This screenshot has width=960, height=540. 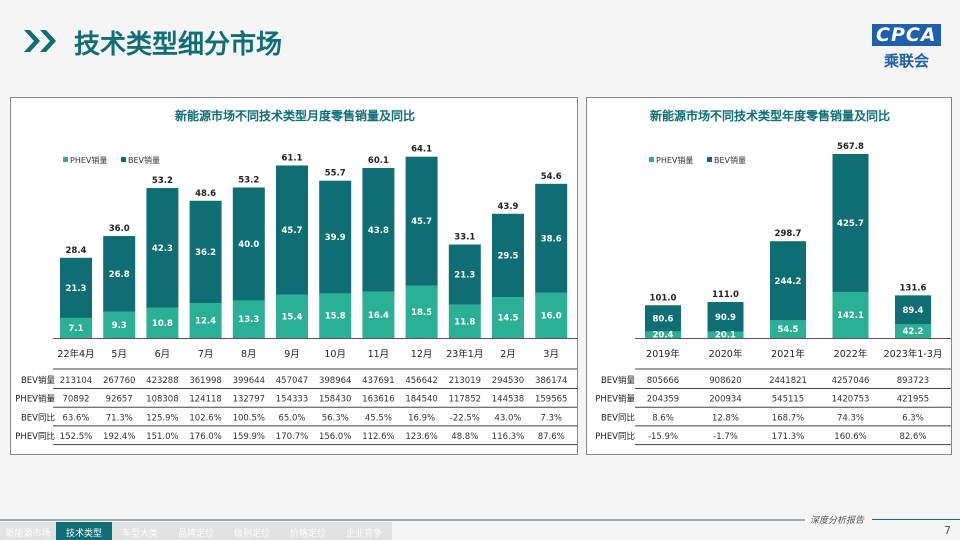 What do you see at coordinates (378, 161) in the screenshot?
I see `data-label-total: 60.1` at bounding box center [378, 161].